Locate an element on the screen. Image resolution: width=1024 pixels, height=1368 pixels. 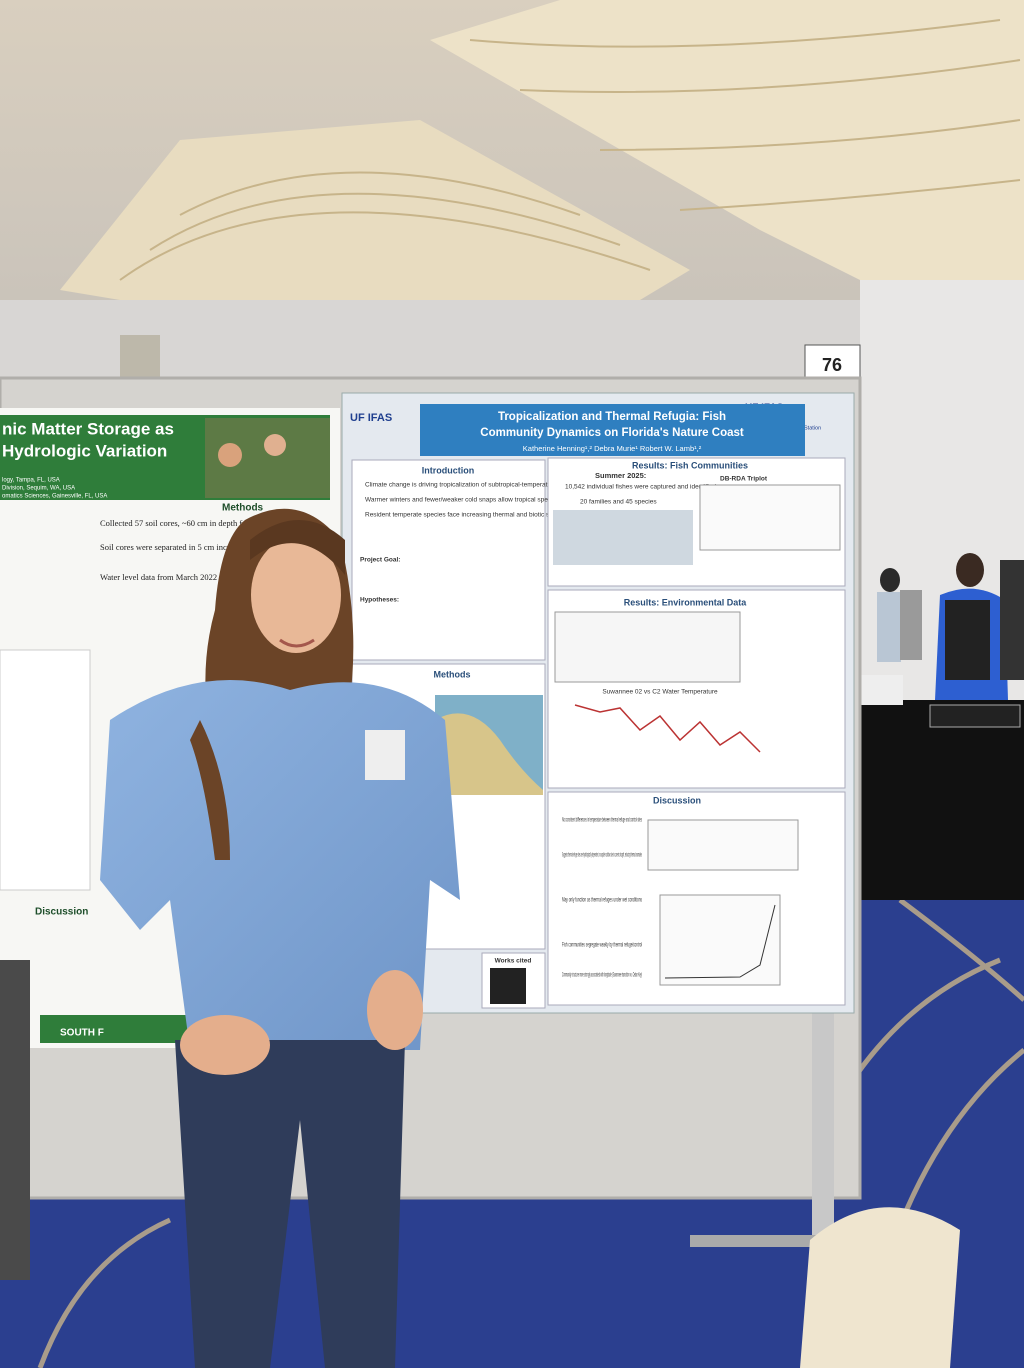
section-heading: Results: Fish Communities is located at coordinates (690, 465).